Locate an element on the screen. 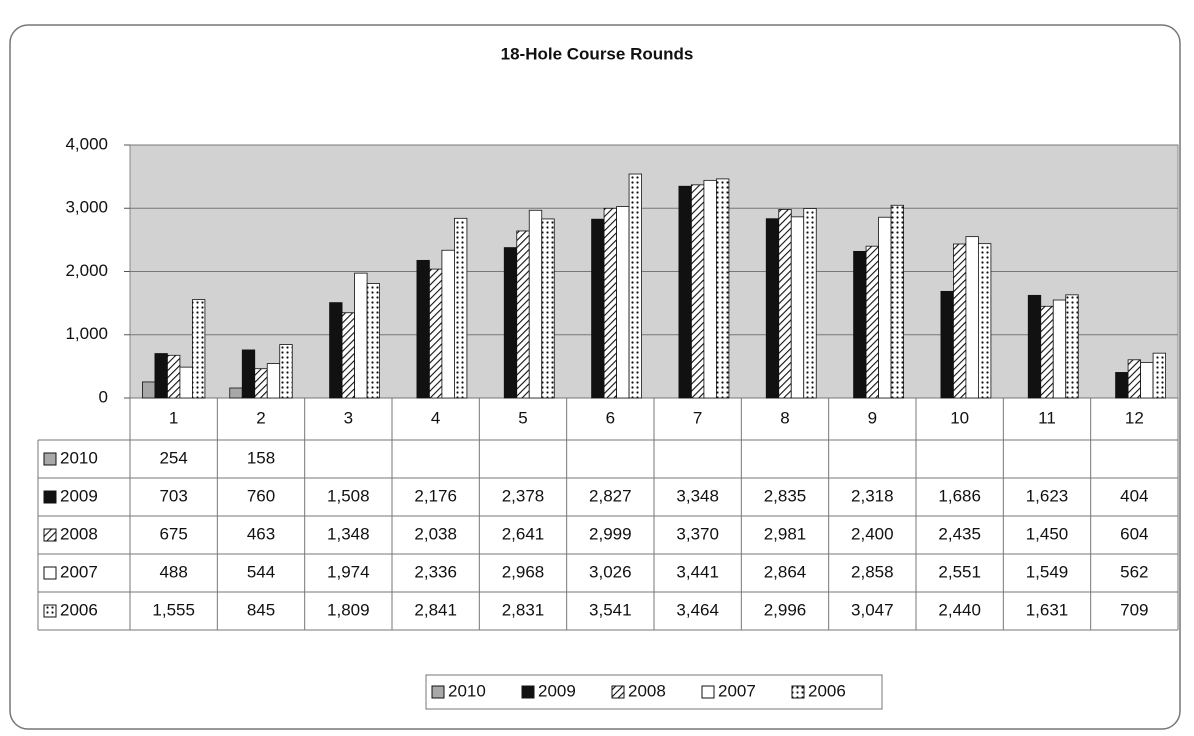 The height and width of the screenshot is (736, 1194). table-cell: 760 is located at coordinates (261, 495).